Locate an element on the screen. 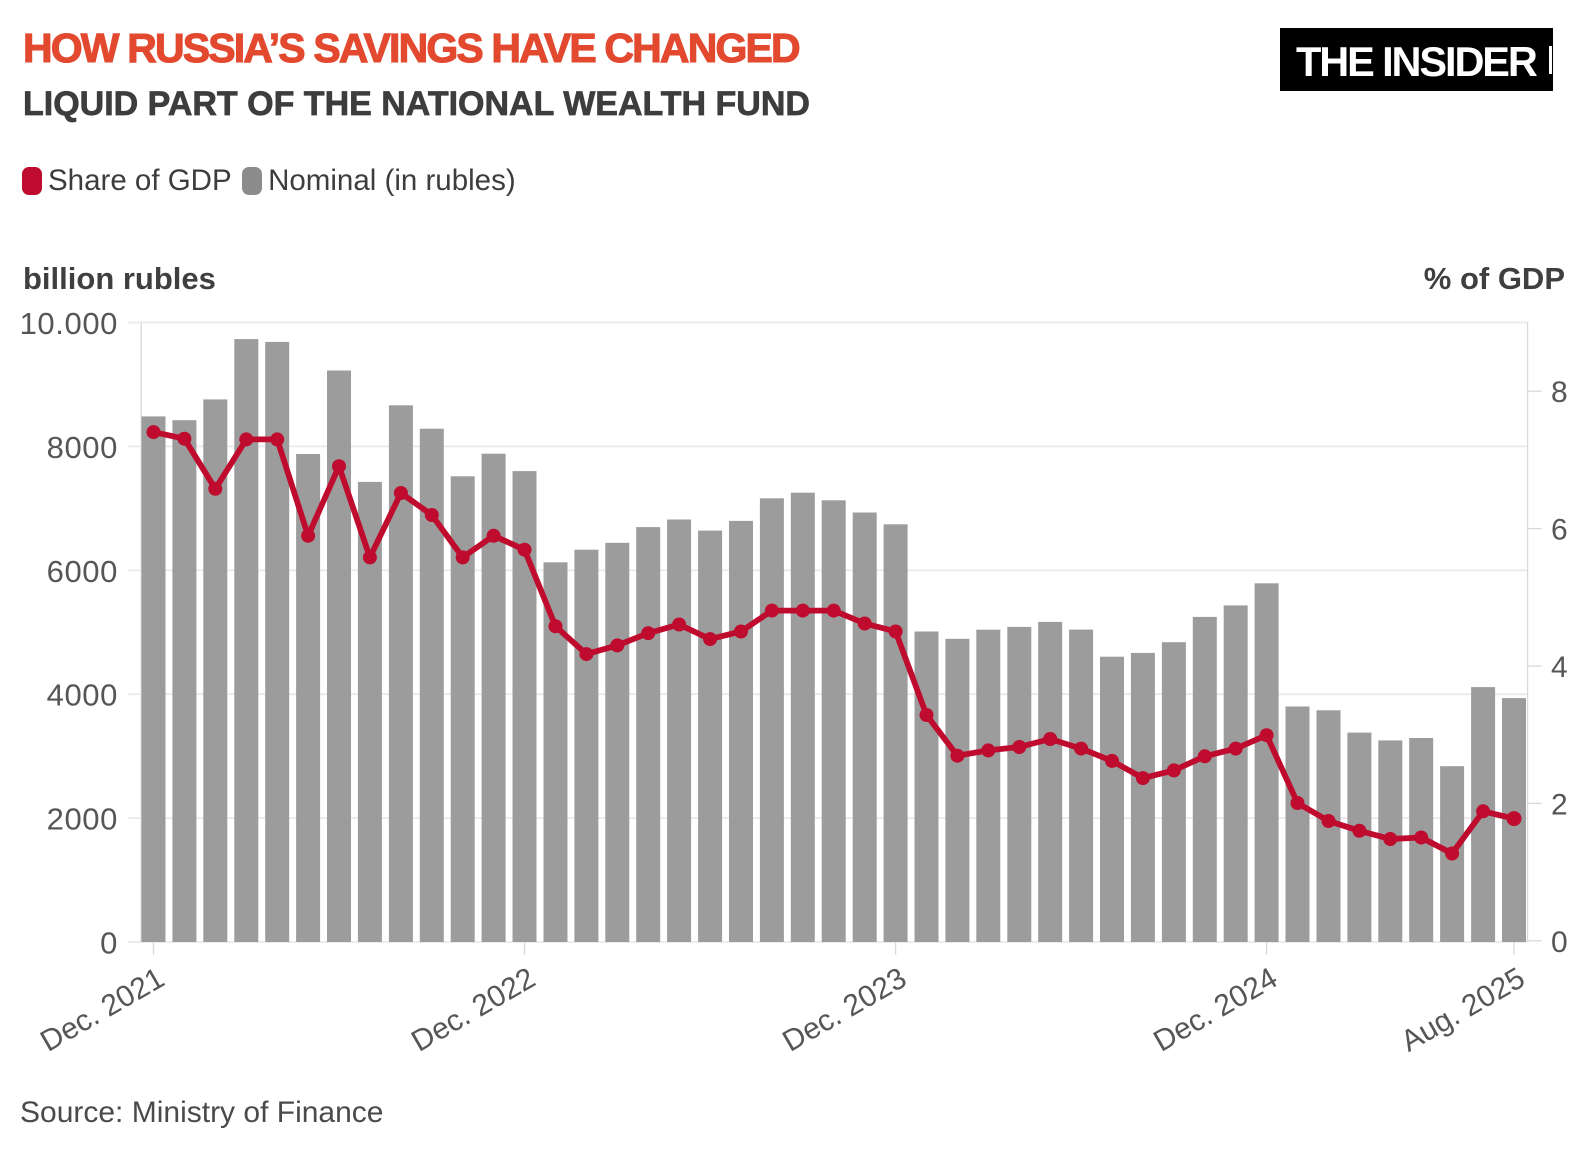 The width and height of the screenshot is (1588, 1150). svg-text: 4000 is located at coordinates (82, 695).